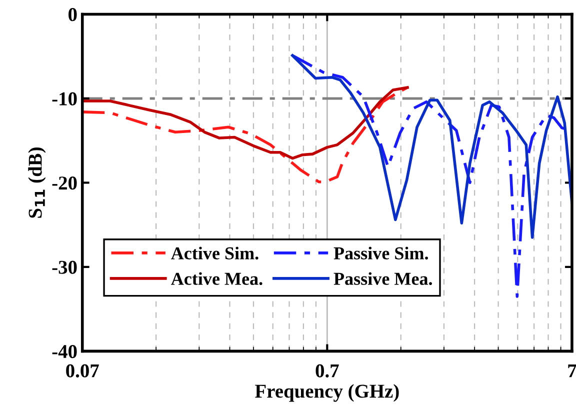  I want to click on y-tick-label: -20, so click(64, 183).